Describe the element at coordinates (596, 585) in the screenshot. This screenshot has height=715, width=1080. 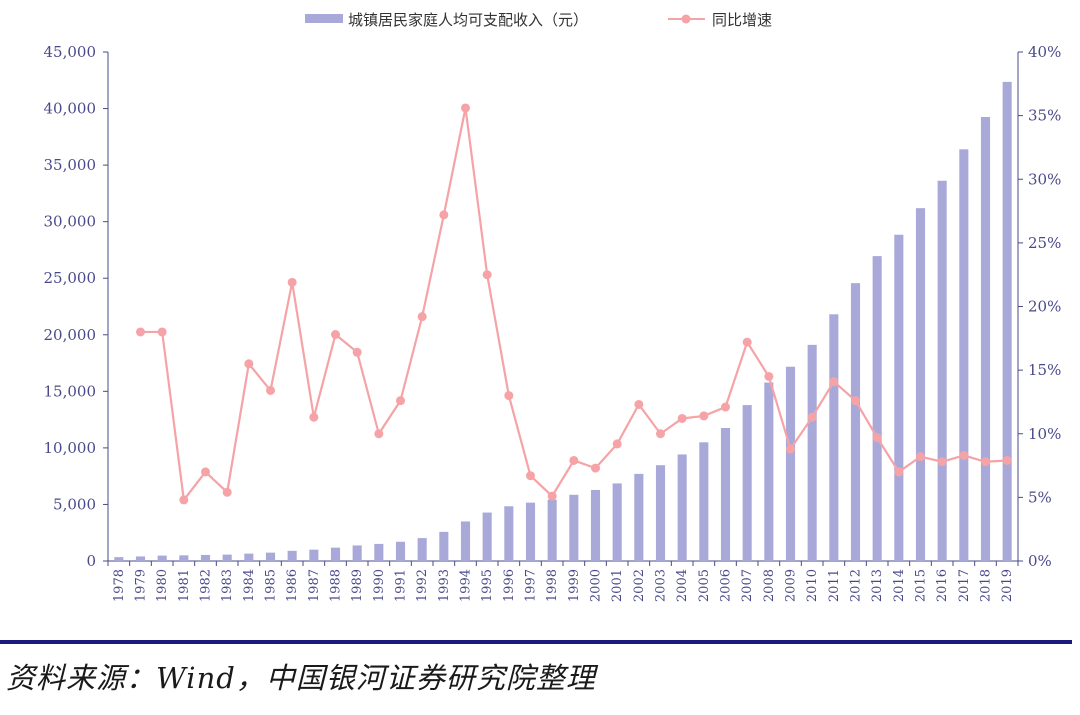
I see `x-axis-tick-label: 2000` at that location.